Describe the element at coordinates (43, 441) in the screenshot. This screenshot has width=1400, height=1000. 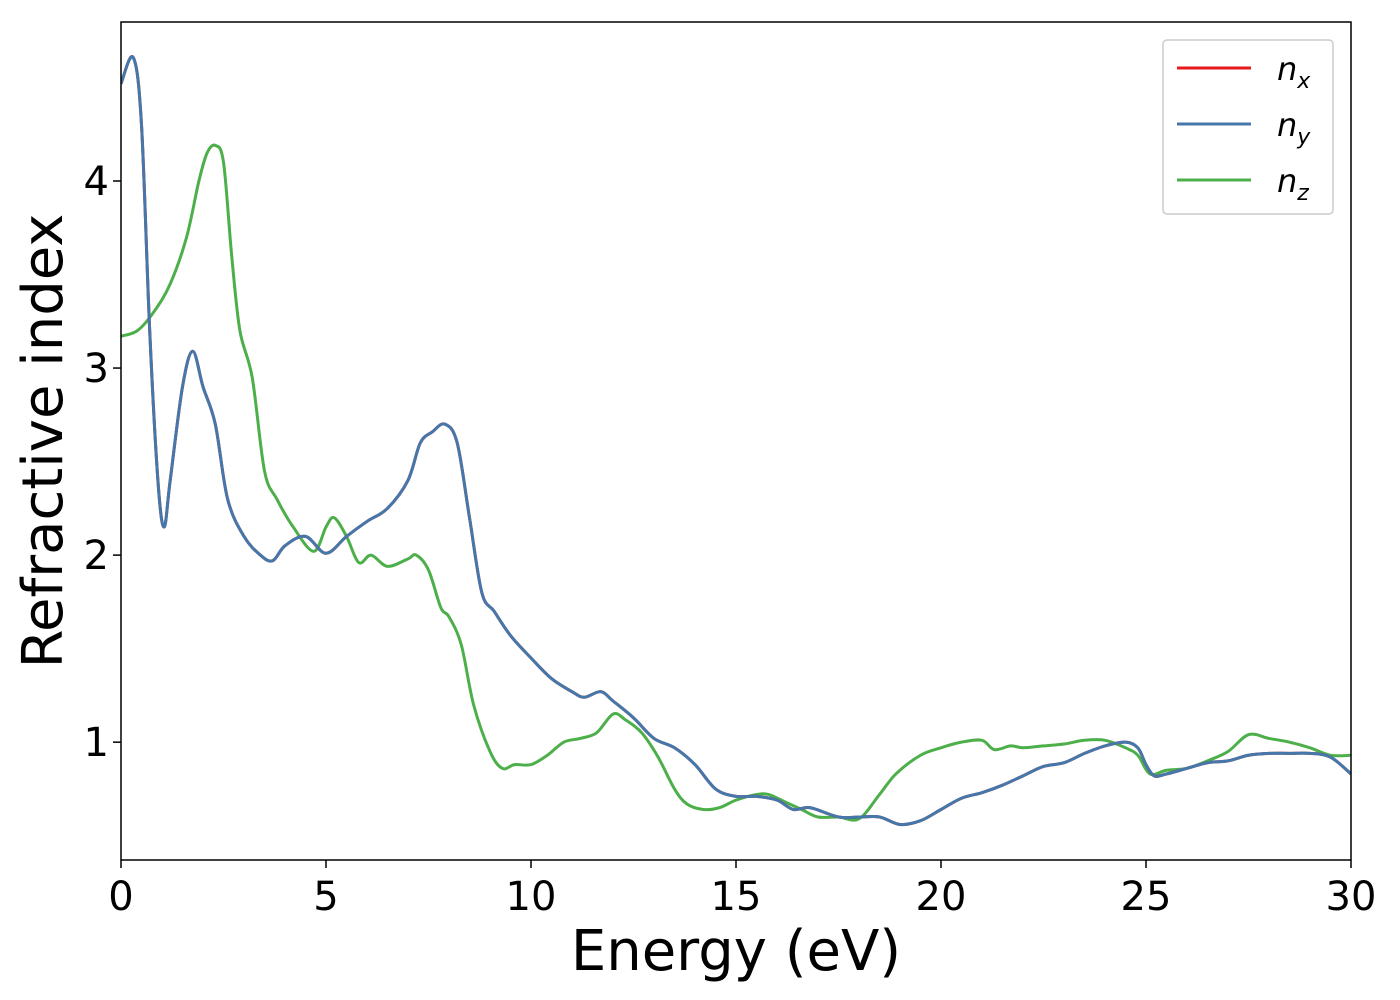
I see `y-axis-label: Refractive index` at that location.